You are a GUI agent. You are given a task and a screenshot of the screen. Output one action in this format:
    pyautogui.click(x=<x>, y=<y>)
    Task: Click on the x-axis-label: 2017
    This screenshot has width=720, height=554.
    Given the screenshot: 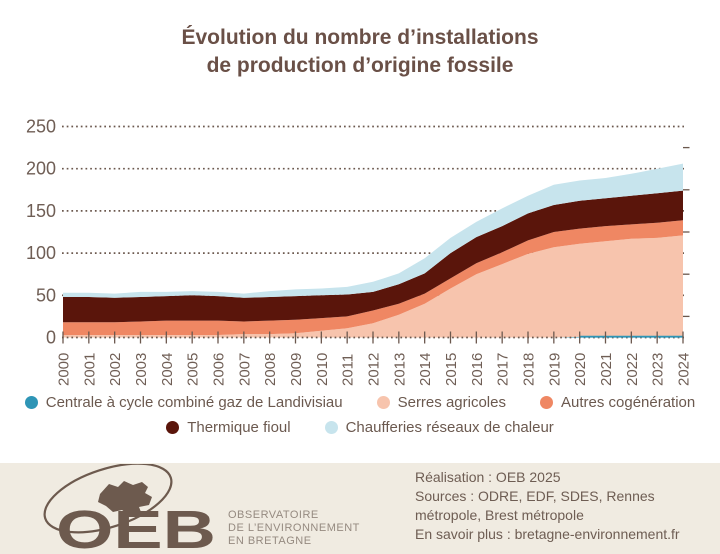 What is the action you would take?
    pyautogui.click(x=503, y=369)
    